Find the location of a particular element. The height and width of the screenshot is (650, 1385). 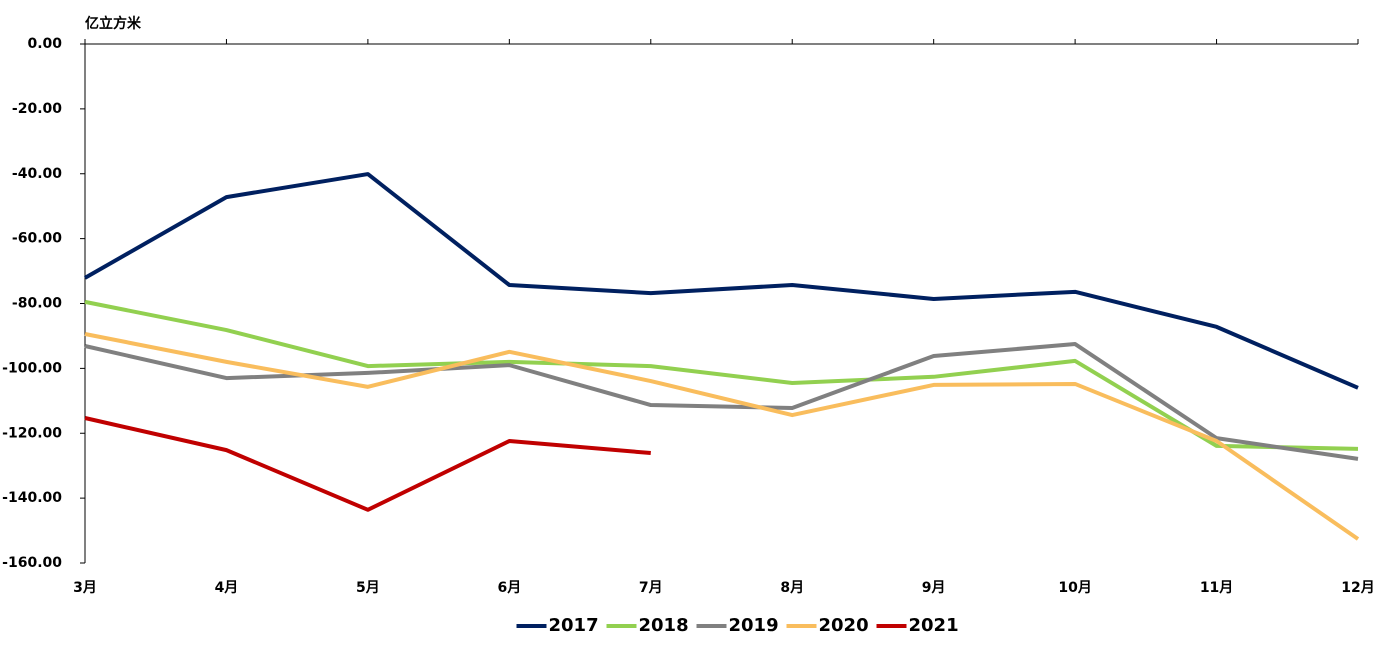

legend-label: 2020 is located at coordinates (844, 625).